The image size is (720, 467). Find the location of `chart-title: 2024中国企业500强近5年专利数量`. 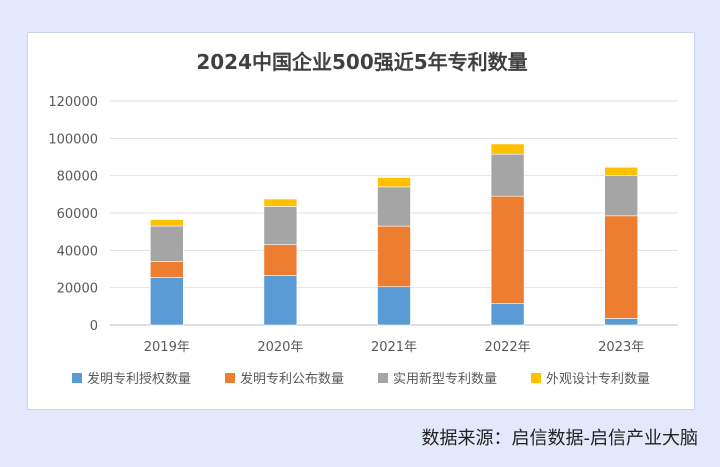

chart-title: 2024中国企业500强近5年专利数量 is located at coordinates (361, 62).